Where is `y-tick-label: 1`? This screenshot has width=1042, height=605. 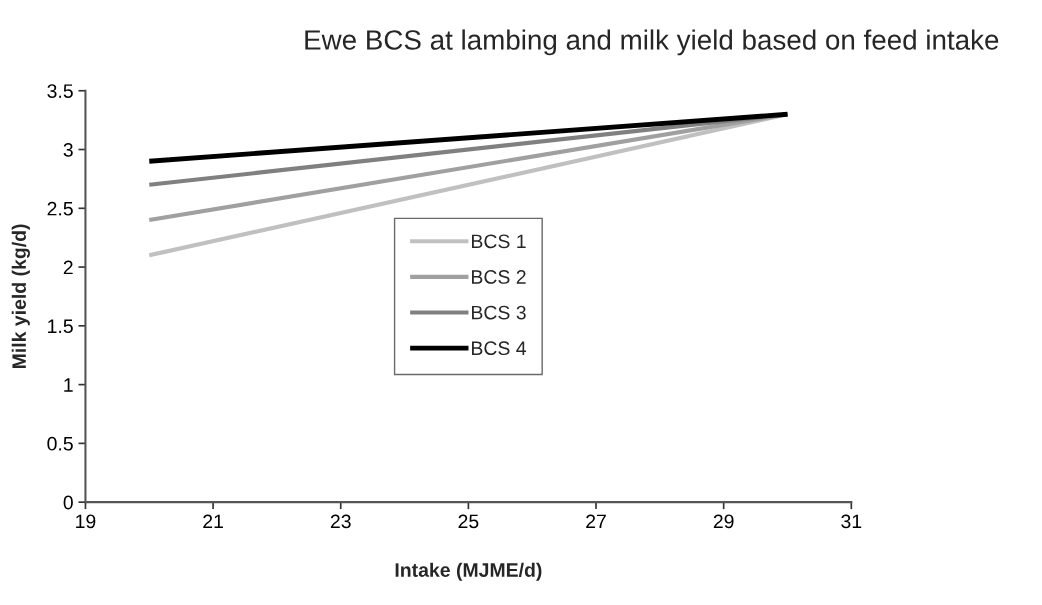
y-tick-label: 1 is located at coordinates (68, 385).